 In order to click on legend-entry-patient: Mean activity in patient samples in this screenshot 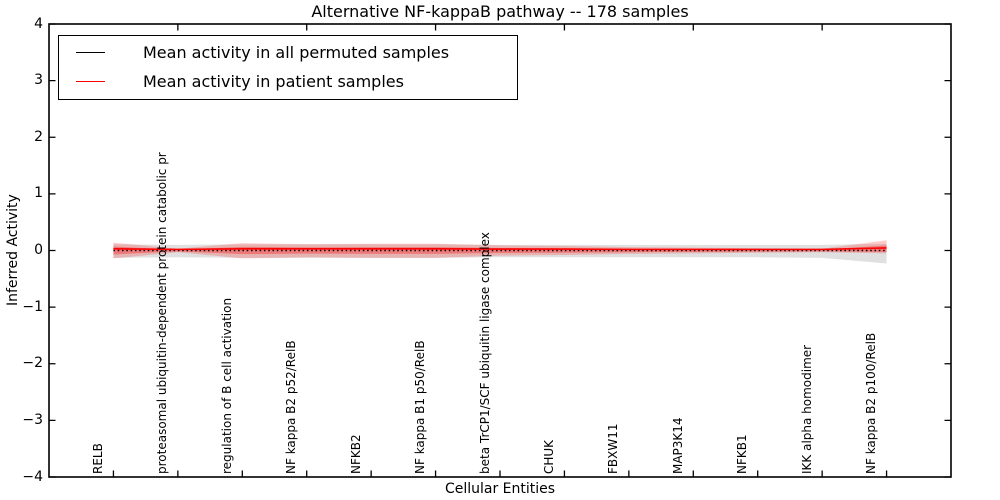, I will do `click(288, 81)`.